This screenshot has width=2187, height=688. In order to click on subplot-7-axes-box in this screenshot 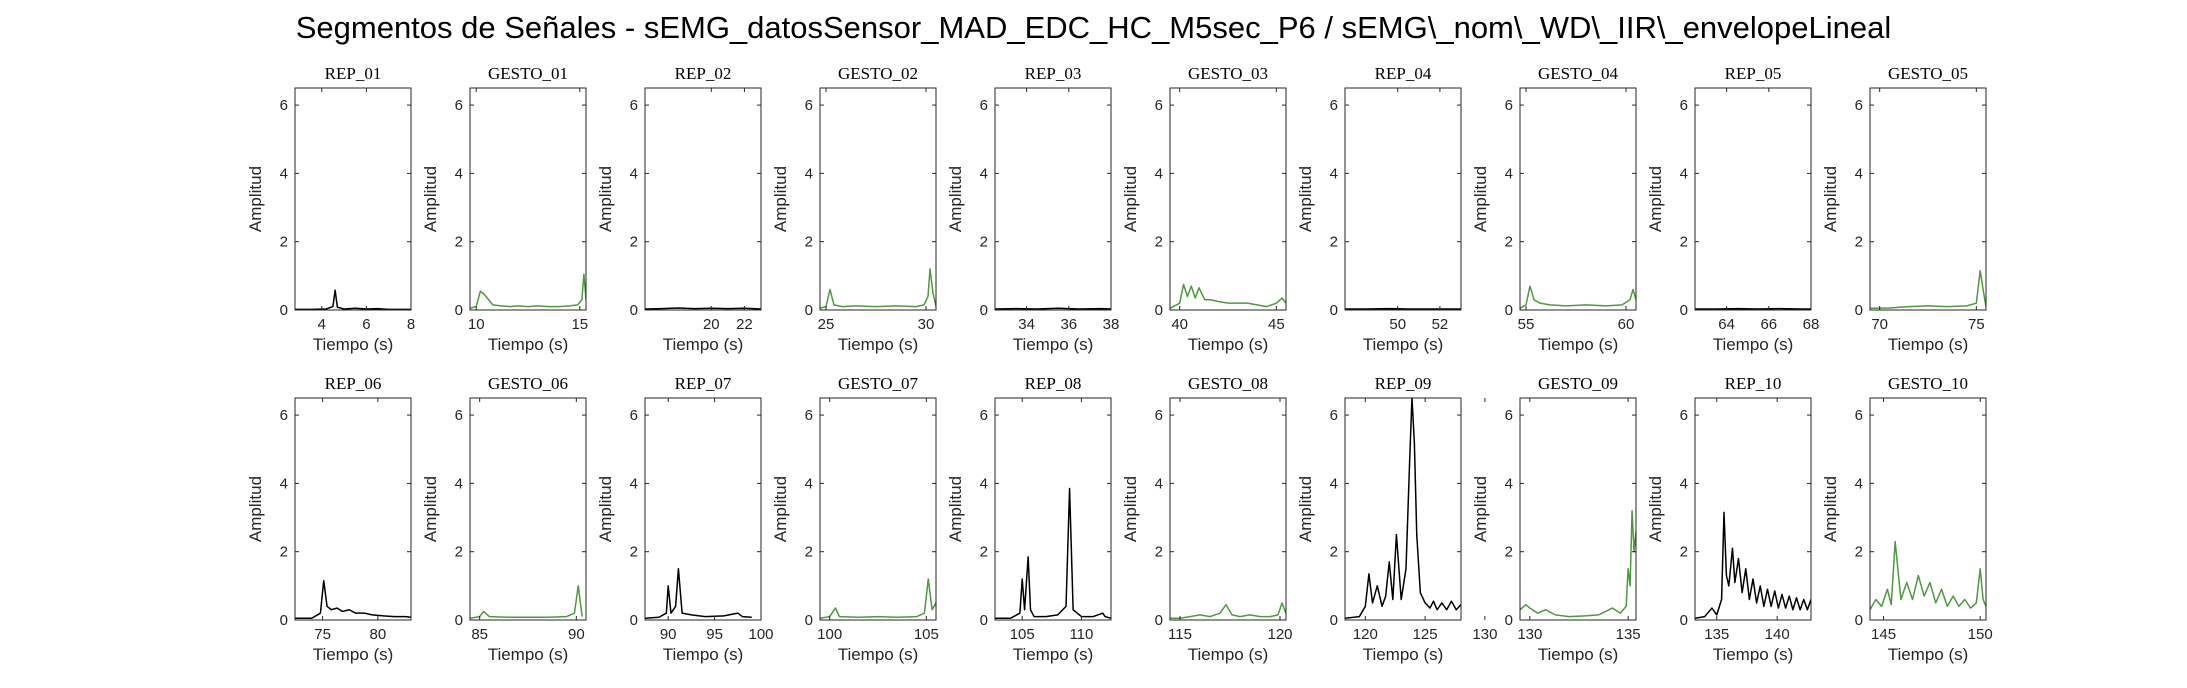, I will do `click(1403, 199)`.